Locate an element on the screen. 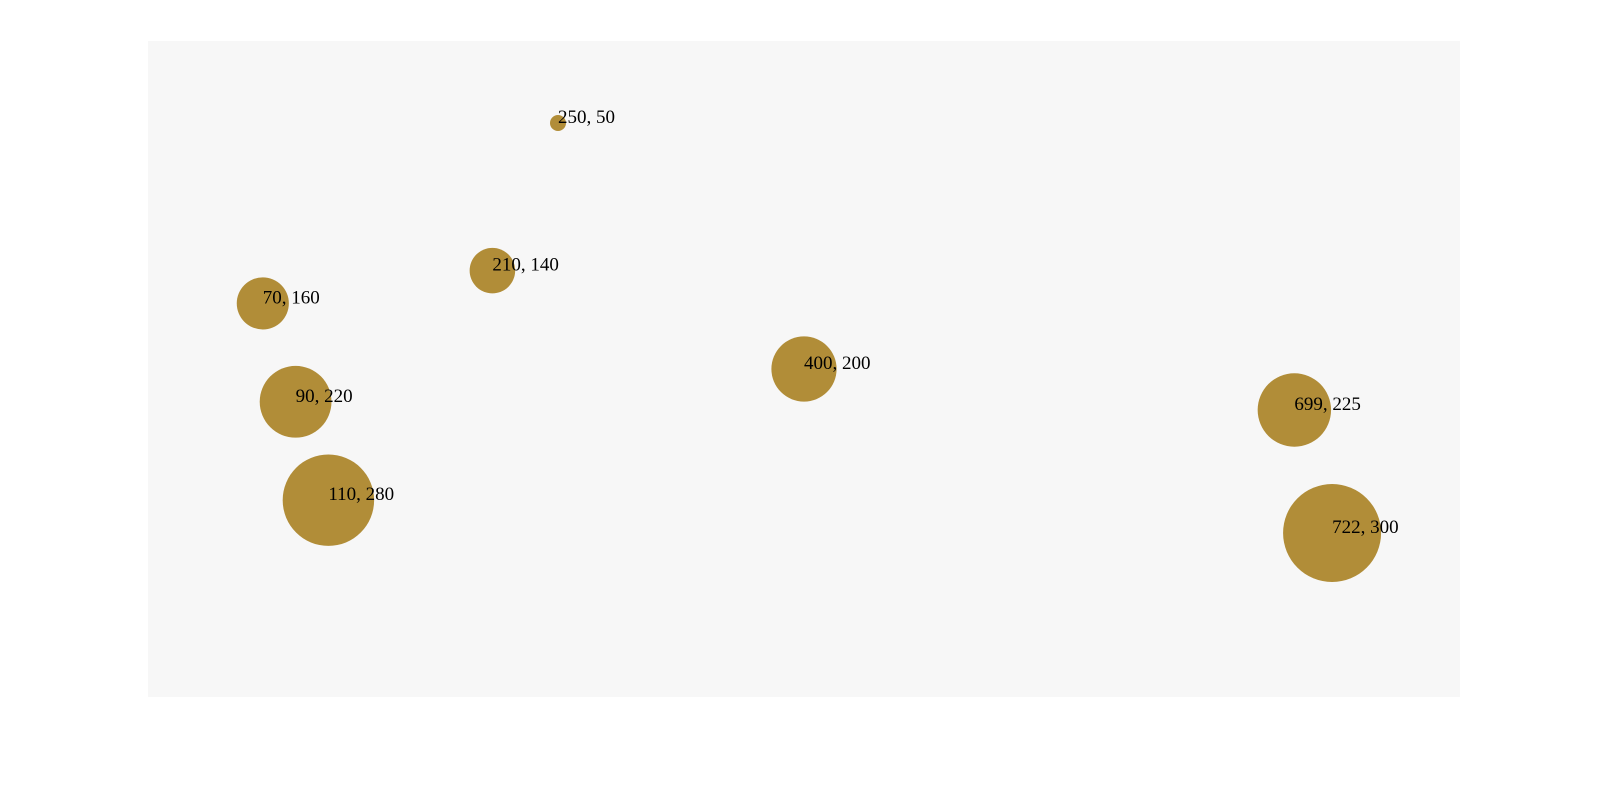 This screenshot has width=1600, height=805. data-label-1: 210, 140 is located at coordinates (525, 265).